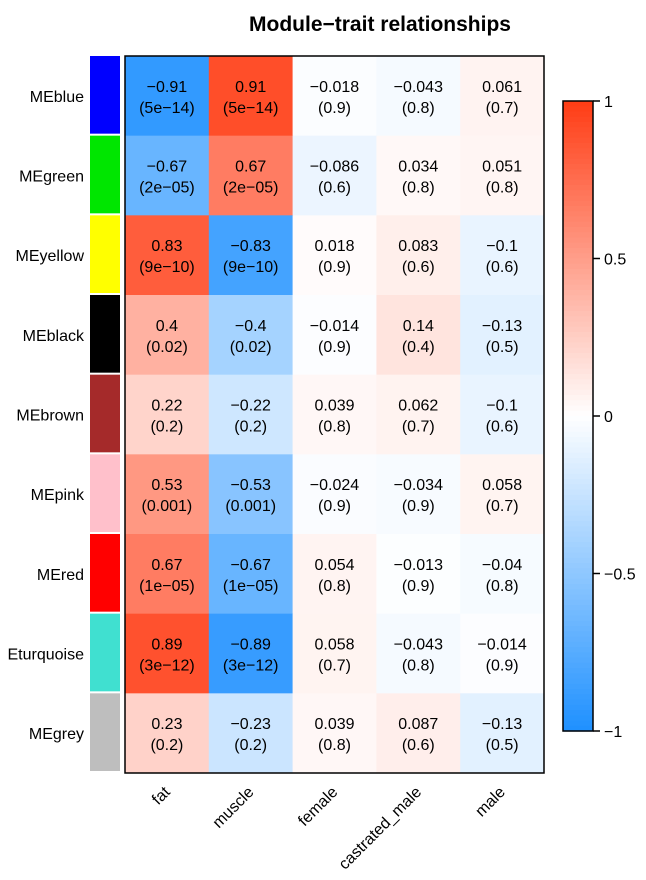 Image resolution: width=646 pixels, height=880 pixels. What do you see at coordinates (234, 808) in the screenshot?
I see `column-label: muscle` at bounding box center [234, 808].